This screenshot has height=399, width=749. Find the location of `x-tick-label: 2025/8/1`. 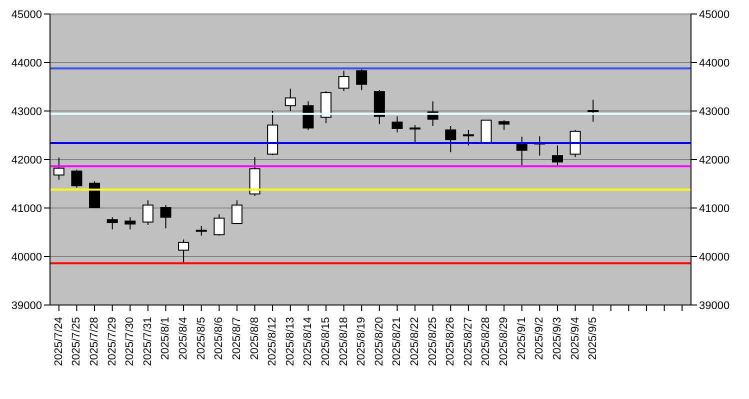

x-tick-label: 2025/8/1 is located at coordinates (166, 338).